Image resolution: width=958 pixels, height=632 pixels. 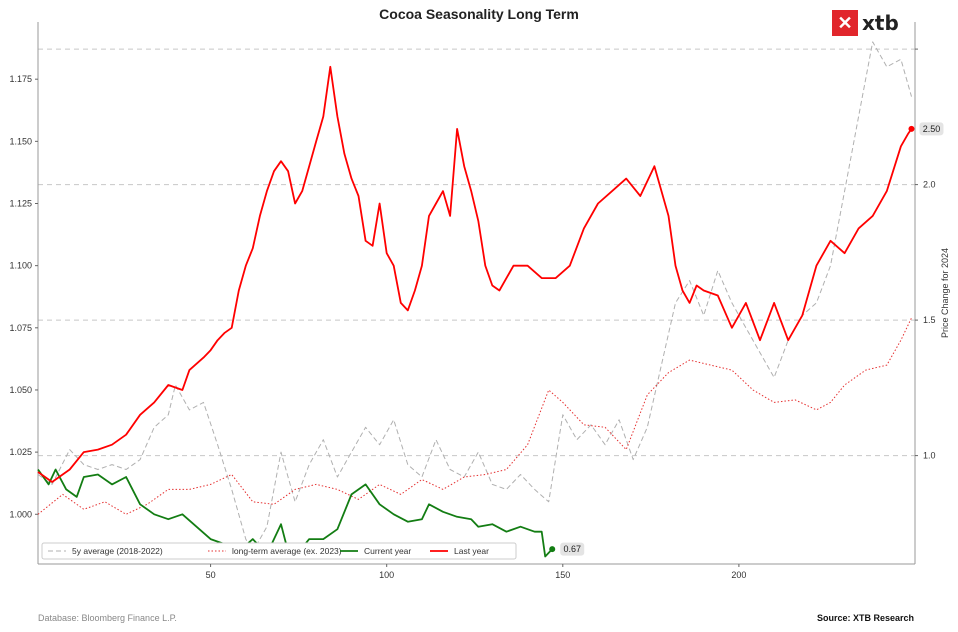 I want to click on legend-box, so click(x=279, y=551).